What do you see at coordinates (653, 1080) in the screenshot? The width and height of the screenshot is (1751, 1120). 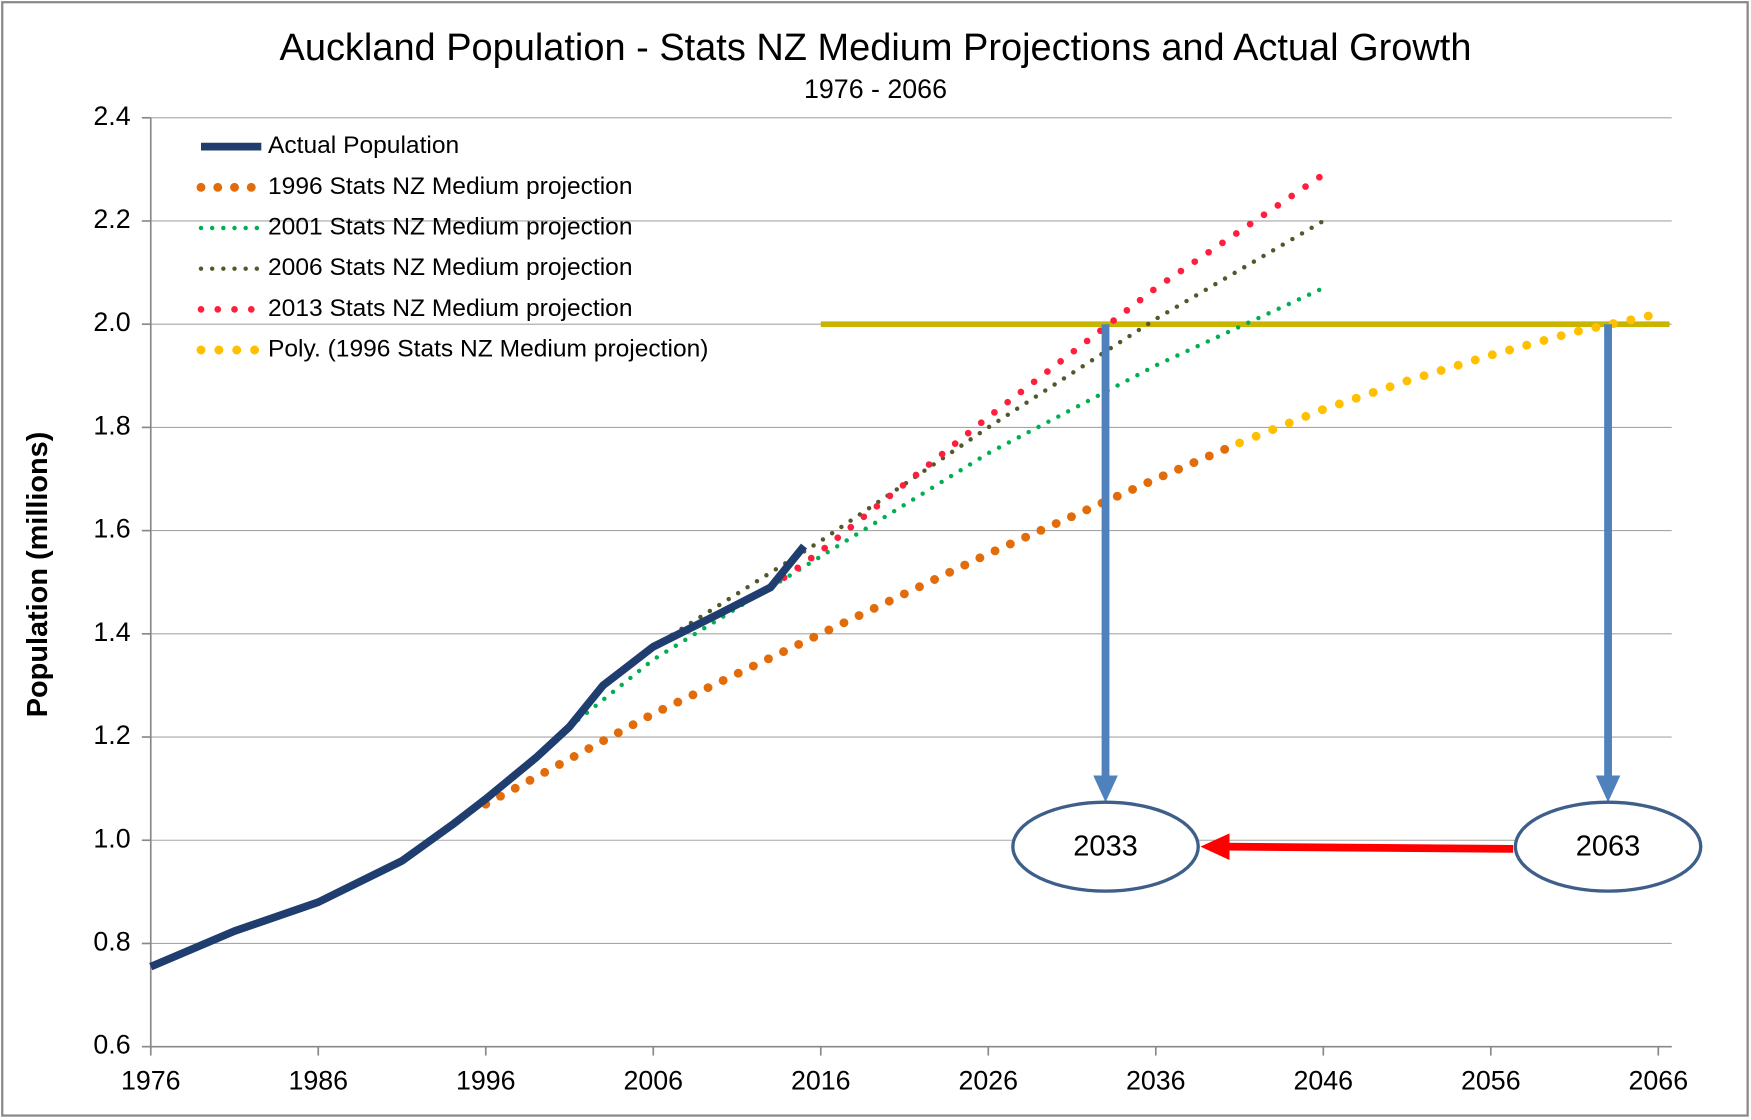 I see `x-tick-label: 2006` at bounding box center [653, 1080].